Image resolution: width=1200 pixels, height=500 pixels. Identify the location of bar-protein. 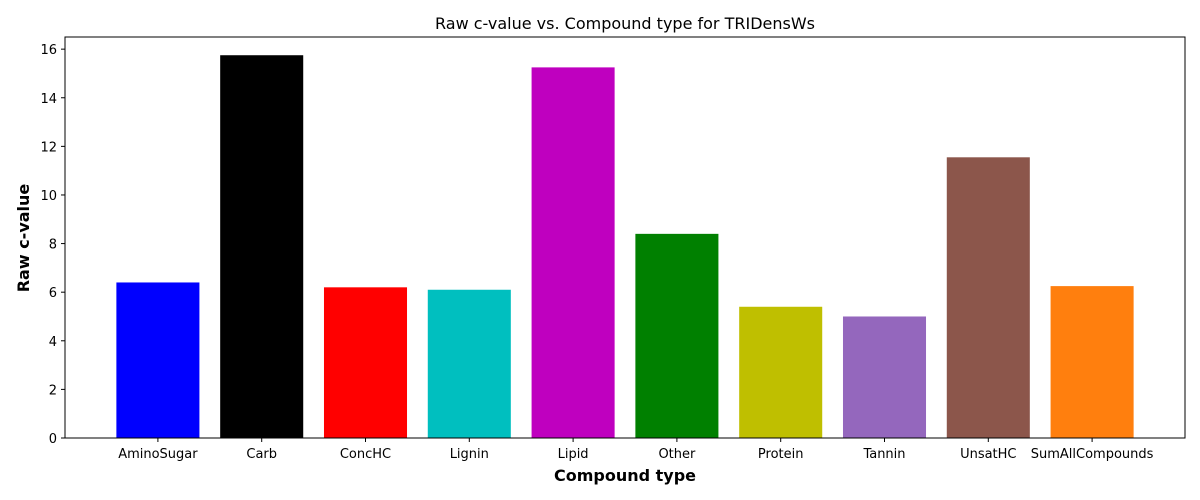
(781, 372).